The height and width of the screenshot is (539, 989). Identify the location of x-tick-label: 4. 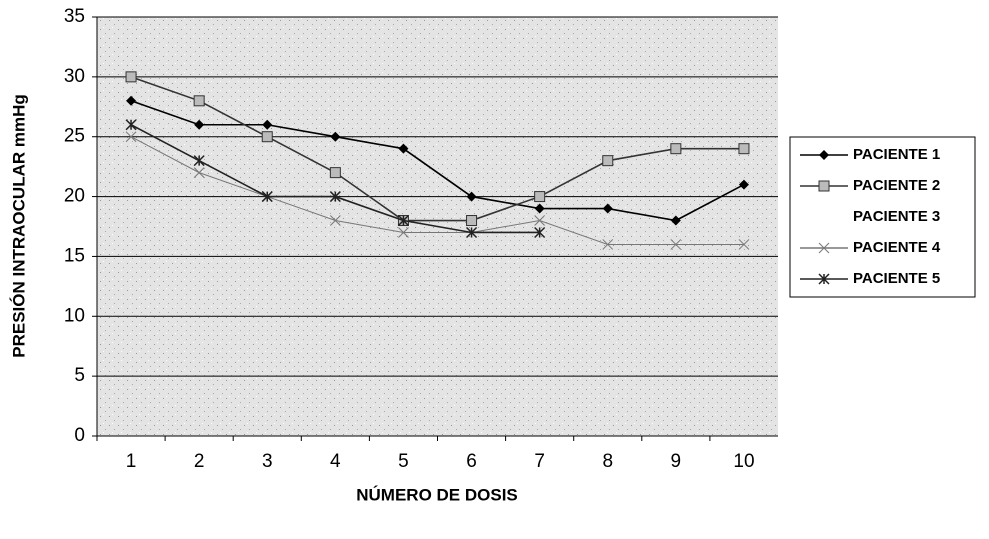
(335, 461).